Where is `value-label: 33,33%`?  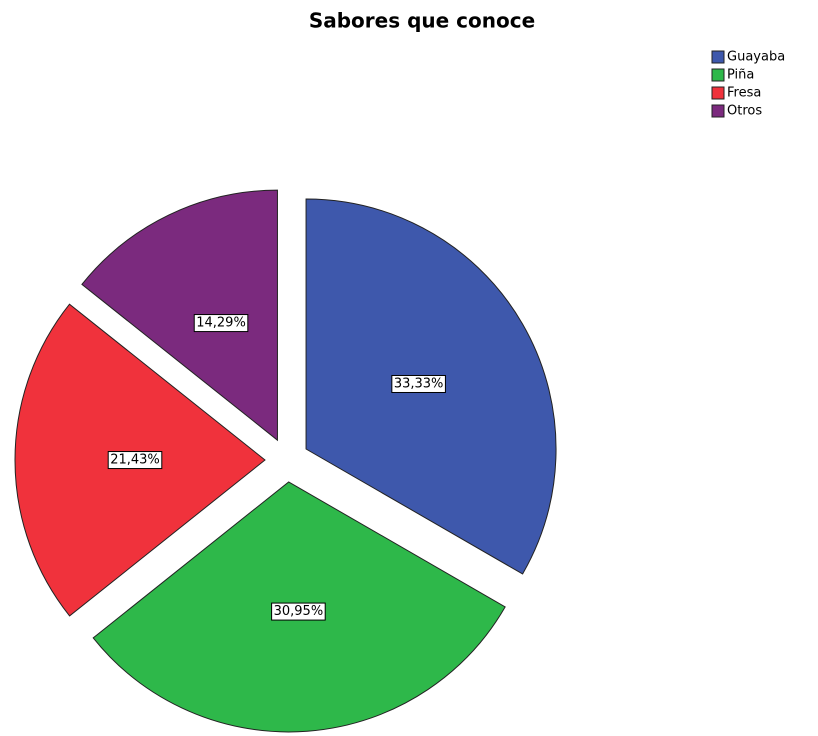 value-label: 33,33% is located at coordinates (419, 383).